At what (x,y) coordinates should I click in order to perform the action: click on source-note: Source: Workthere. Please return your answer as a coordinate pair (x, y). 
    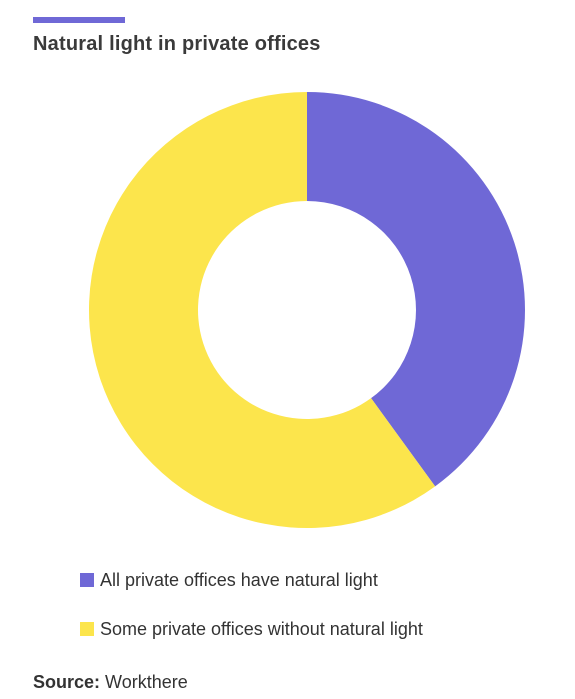
    Looking at the image, I should click on (110, 682).